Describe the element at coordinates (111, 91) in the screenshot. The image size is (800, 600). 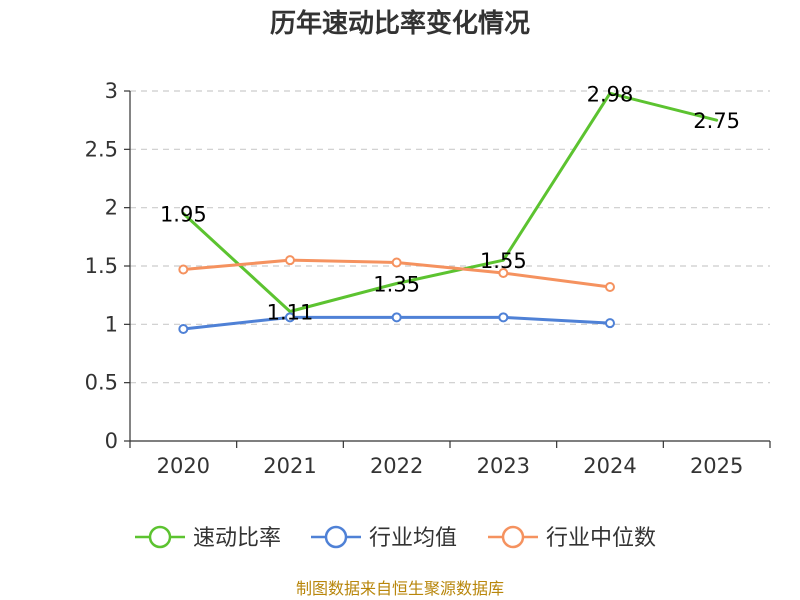
I see `y-tick-label: 3` at that location.